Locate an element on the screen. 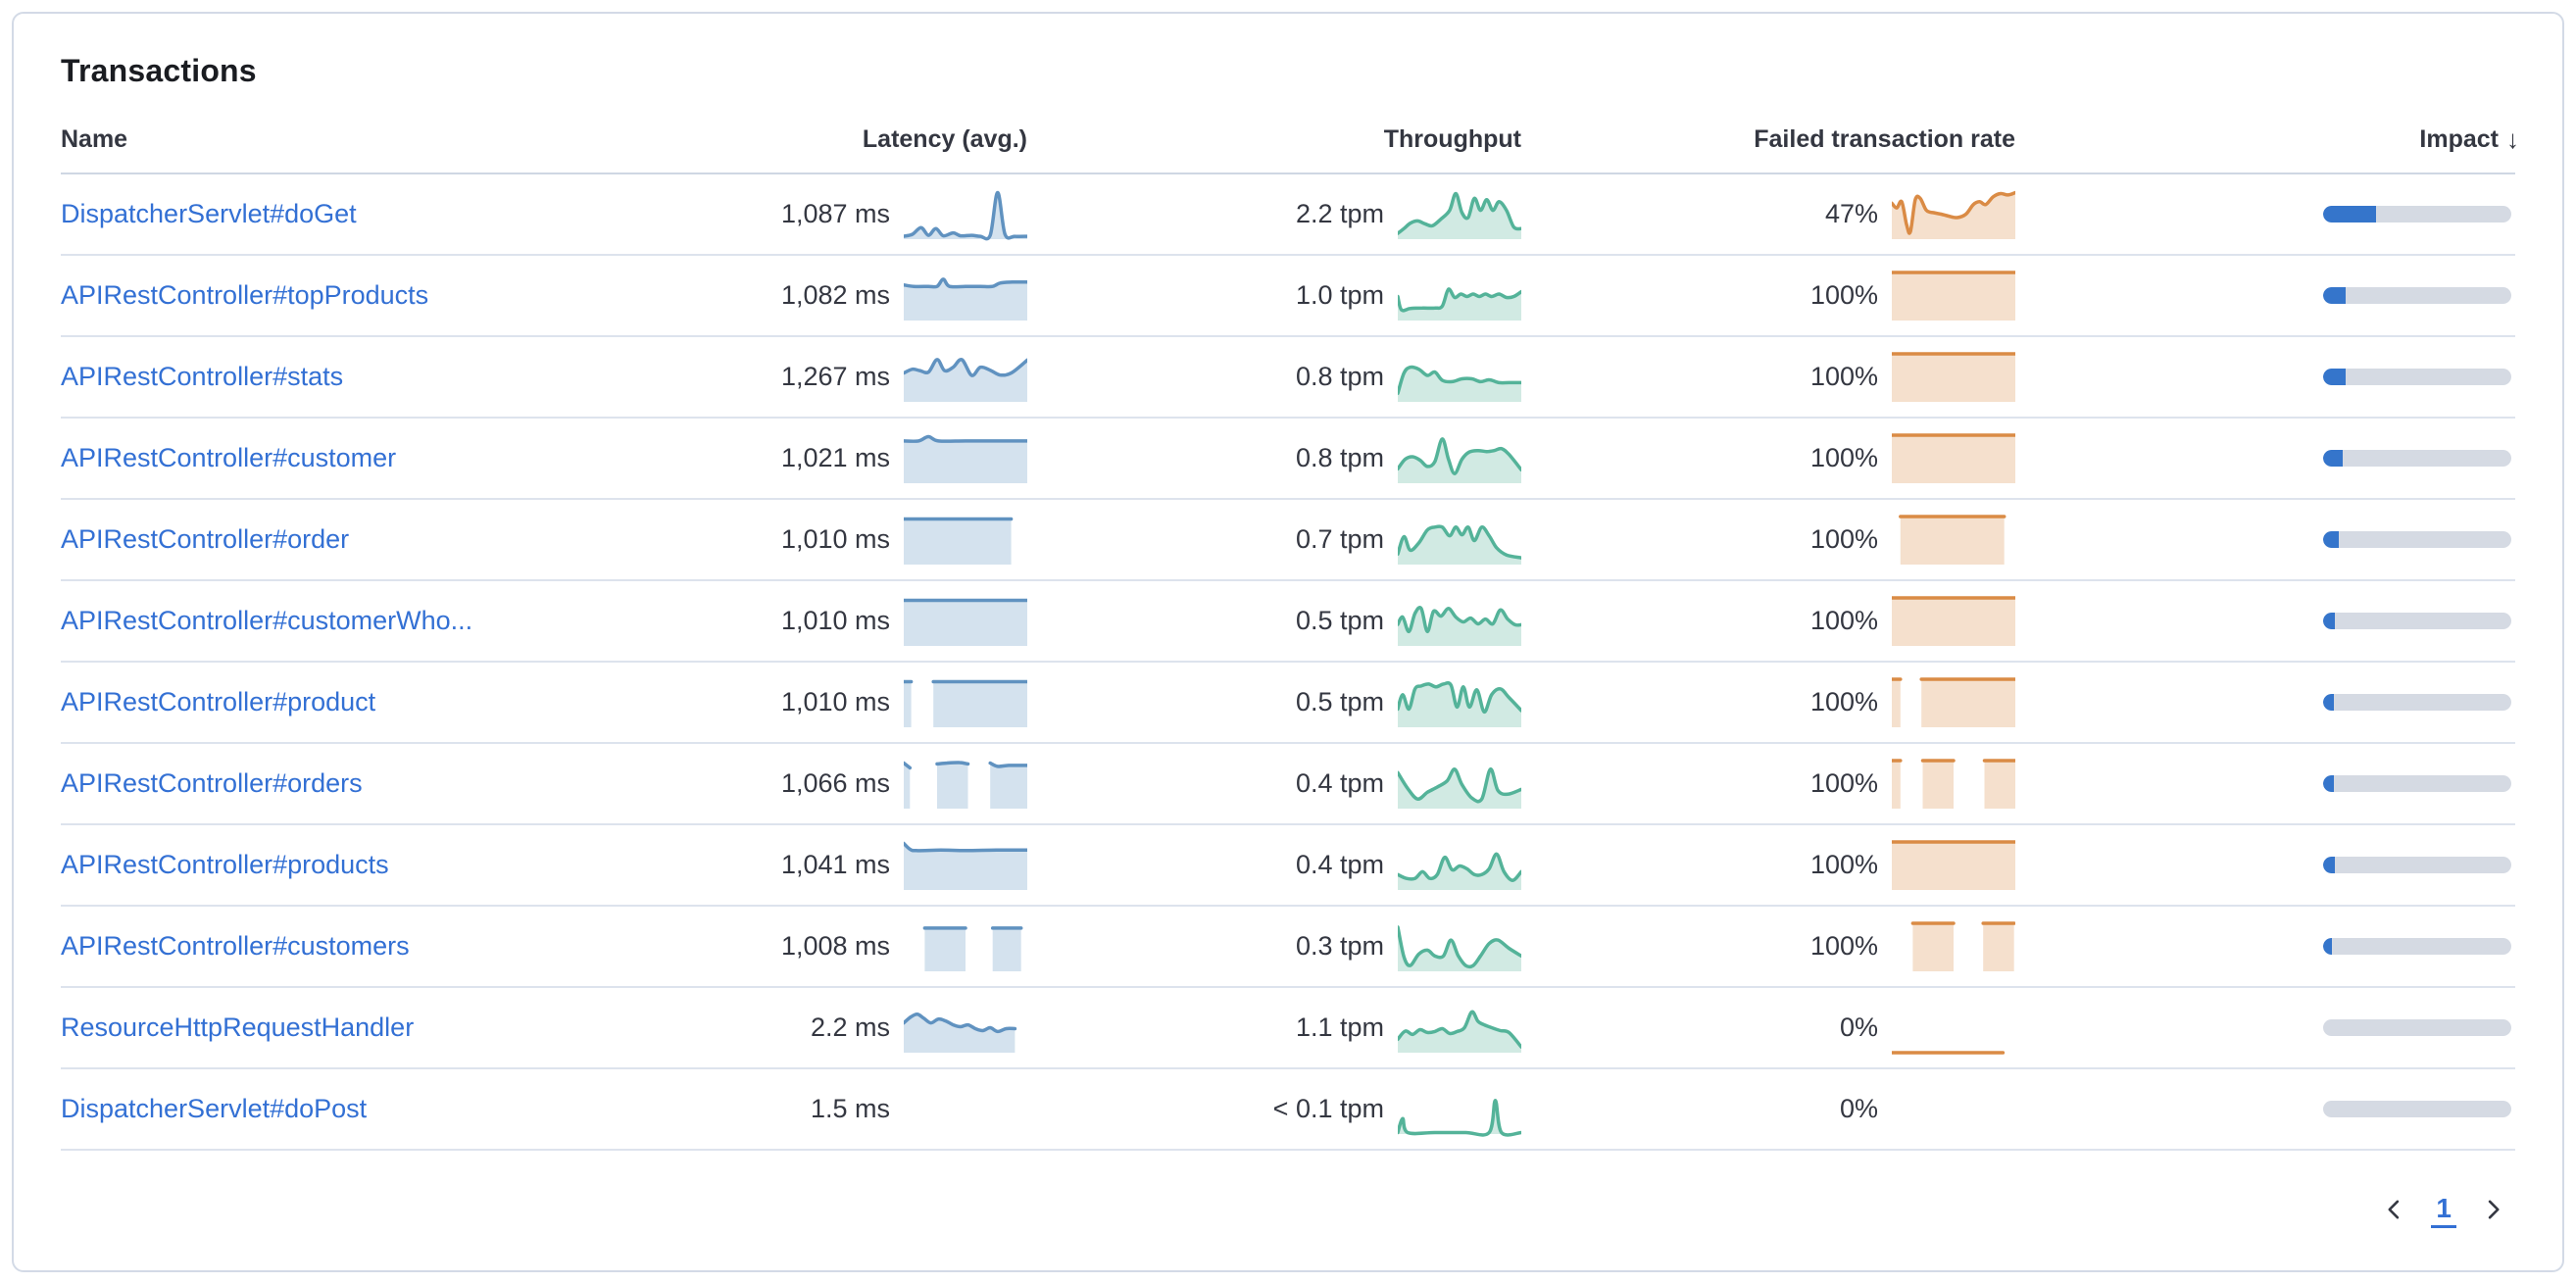 This screenshot has height=1284, width=2576. transaction-link: DispatcherServlet#doGet is located at coordinates (209, 213).